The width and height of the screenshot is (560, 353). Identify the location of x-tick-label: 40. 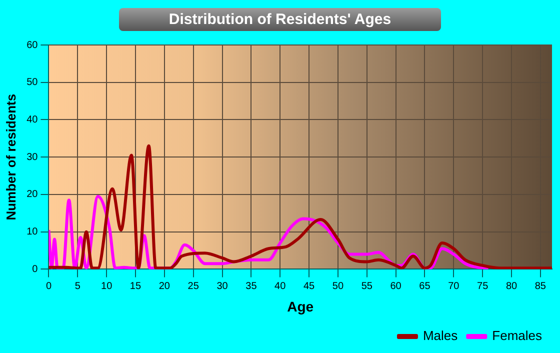
(280, 286).